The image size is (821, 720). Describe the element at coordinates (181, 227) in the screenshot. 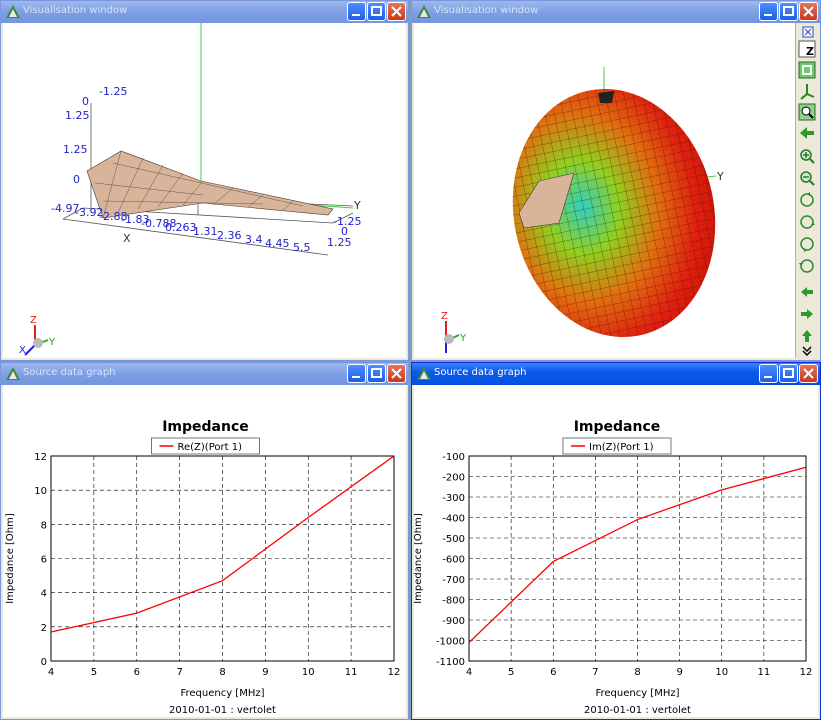

I see `x-tick: 0.263` at that location.